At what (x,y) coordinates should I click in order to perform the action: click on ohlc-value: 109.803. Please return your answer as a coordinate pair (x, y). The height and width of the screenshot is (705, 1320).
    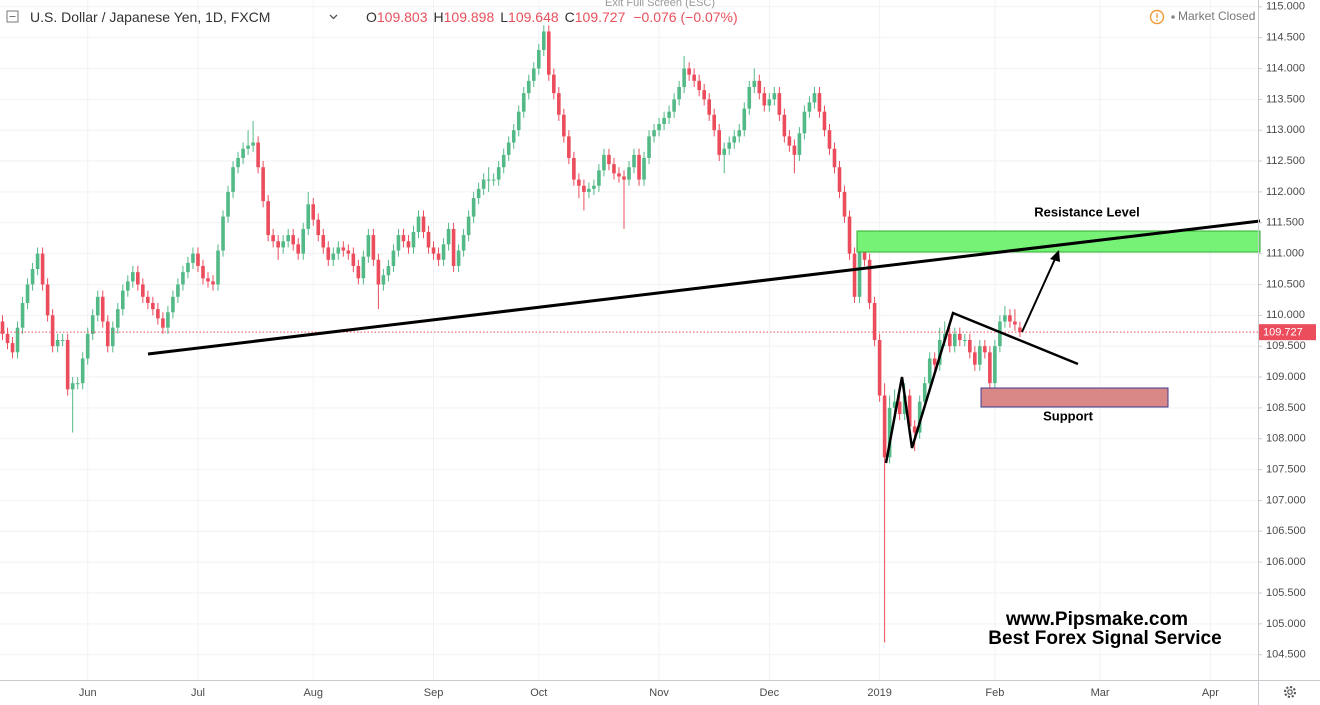
    Looking at the image, I should click on (402, 17).